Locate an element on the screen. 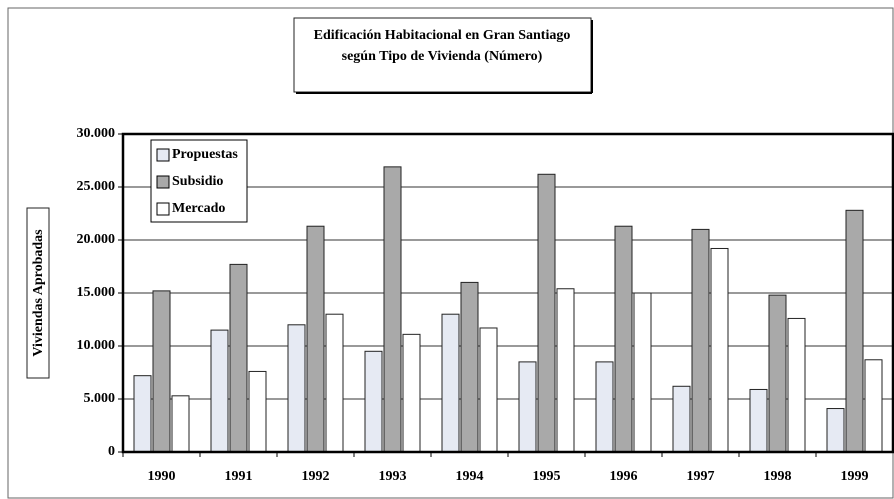  legend-label: Mercado is located at coordinates (198, 208).